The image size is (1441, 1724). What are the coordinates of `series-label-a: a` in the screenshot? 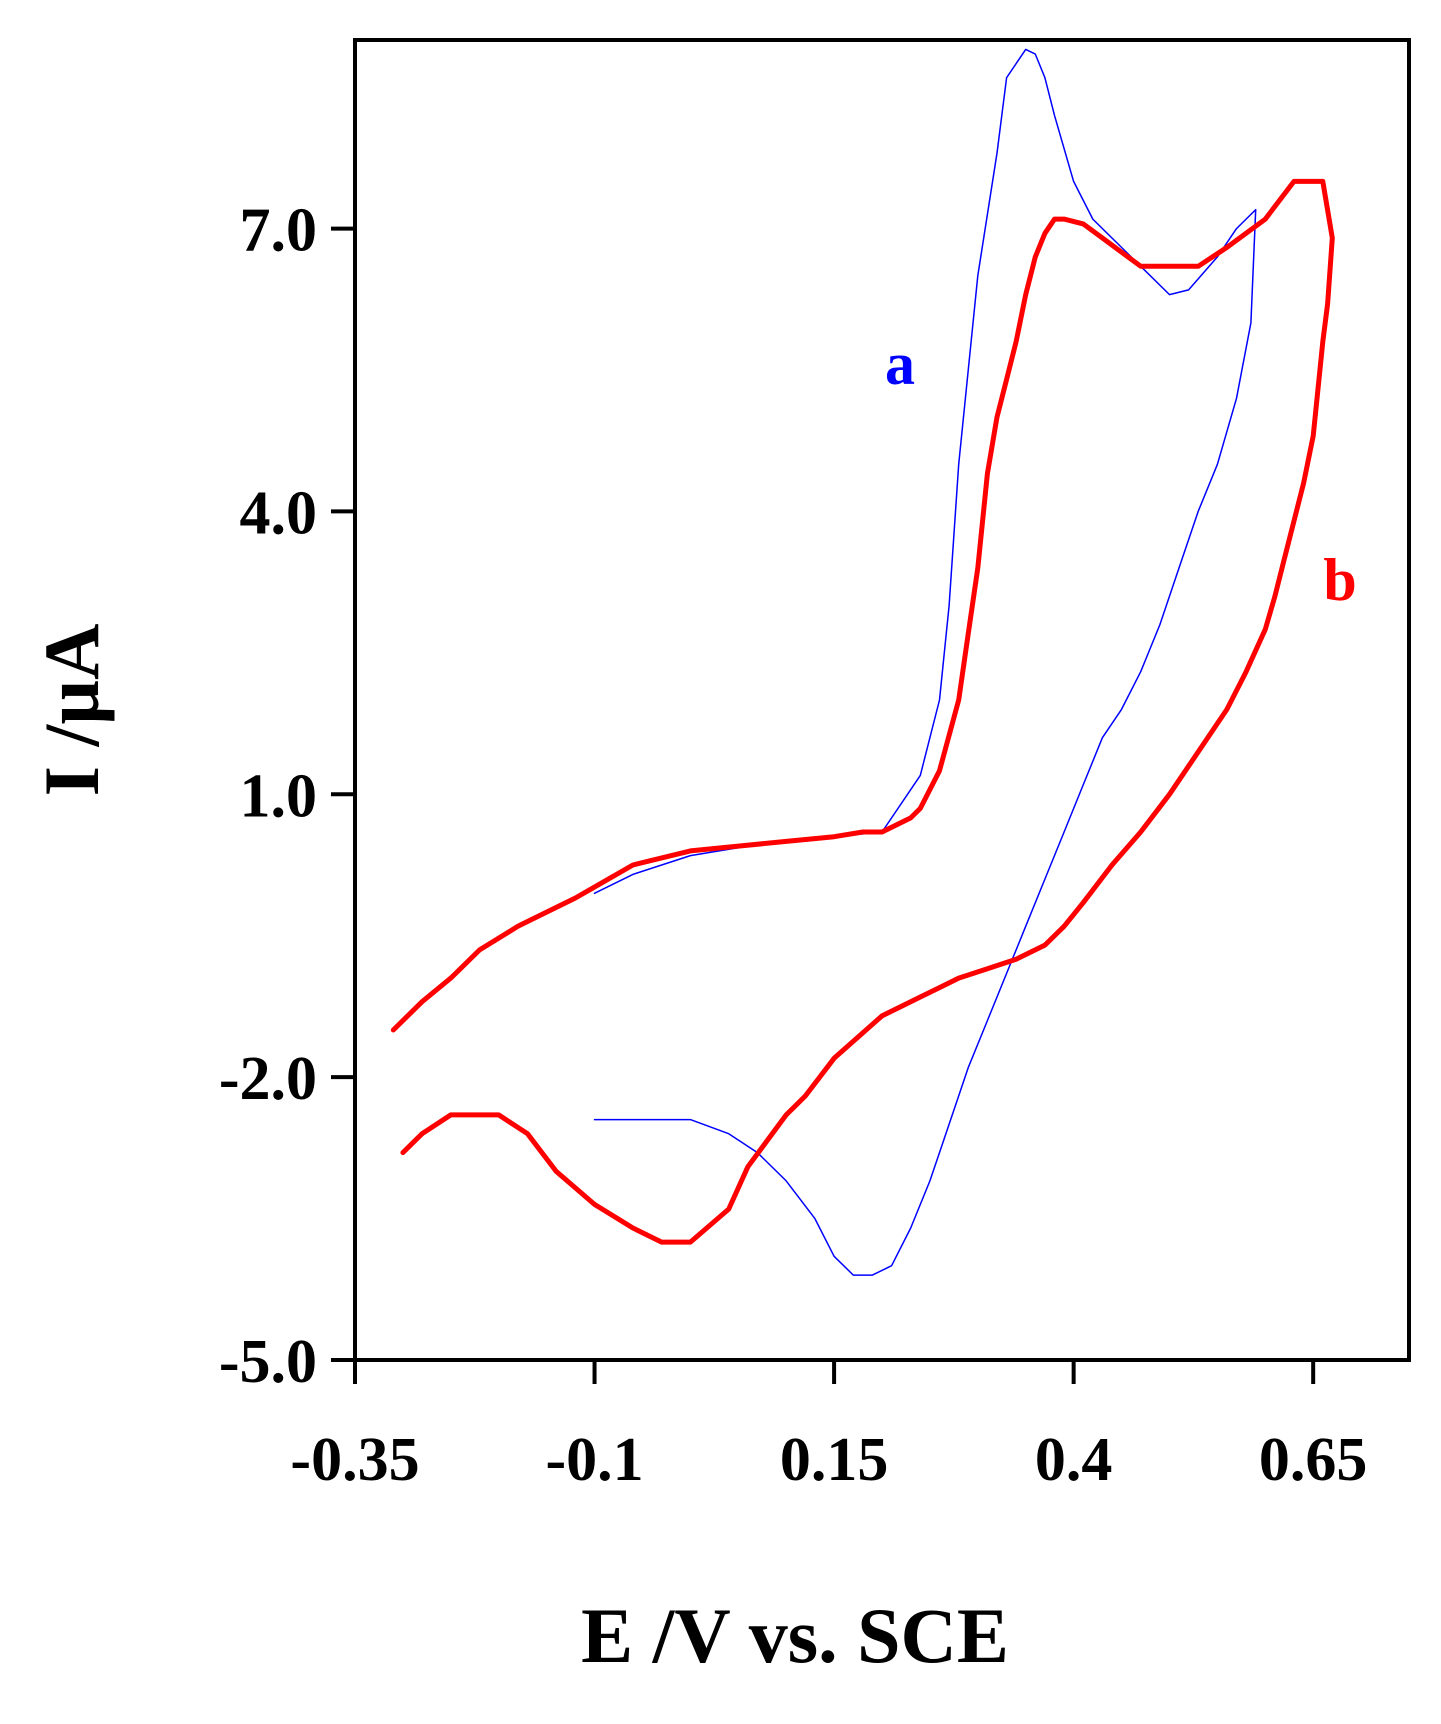 It's located at (900, 364).